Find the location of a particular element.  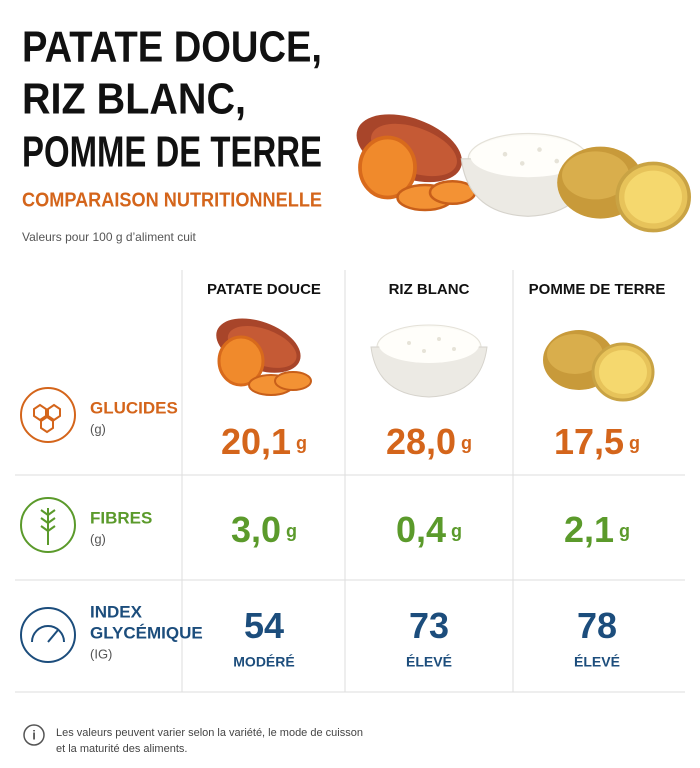

value-number: 54 is located at coordinates (264, 625).